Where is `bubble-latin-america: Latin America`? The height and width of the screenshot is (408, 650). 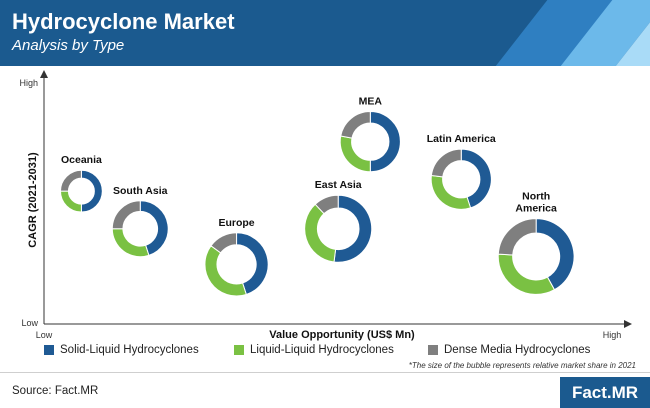 bubble-latin-america: Latin America is located at coordinates (461, 171).